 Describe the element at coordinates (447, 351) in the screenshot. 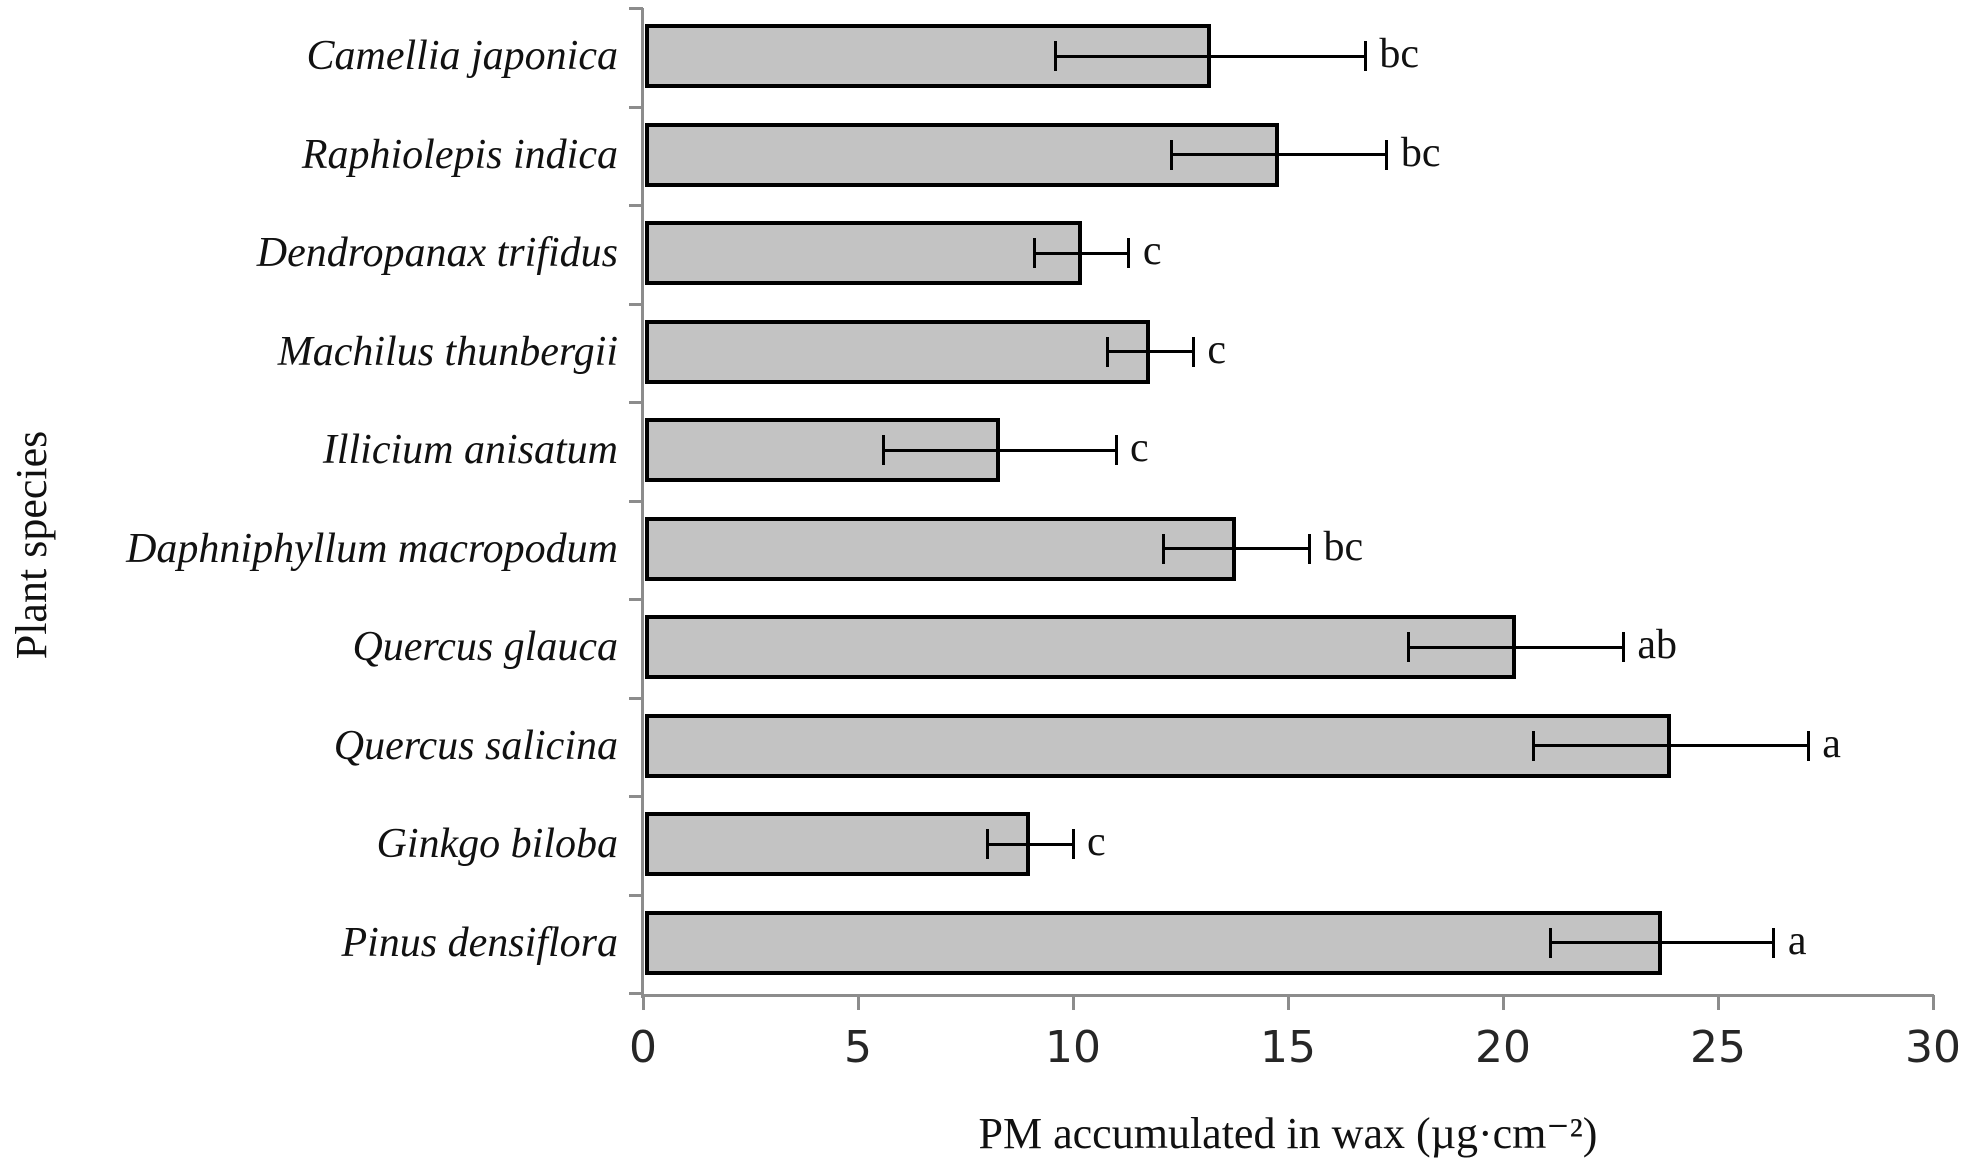

I see `species-label: Machilus thunbergii` at that location.